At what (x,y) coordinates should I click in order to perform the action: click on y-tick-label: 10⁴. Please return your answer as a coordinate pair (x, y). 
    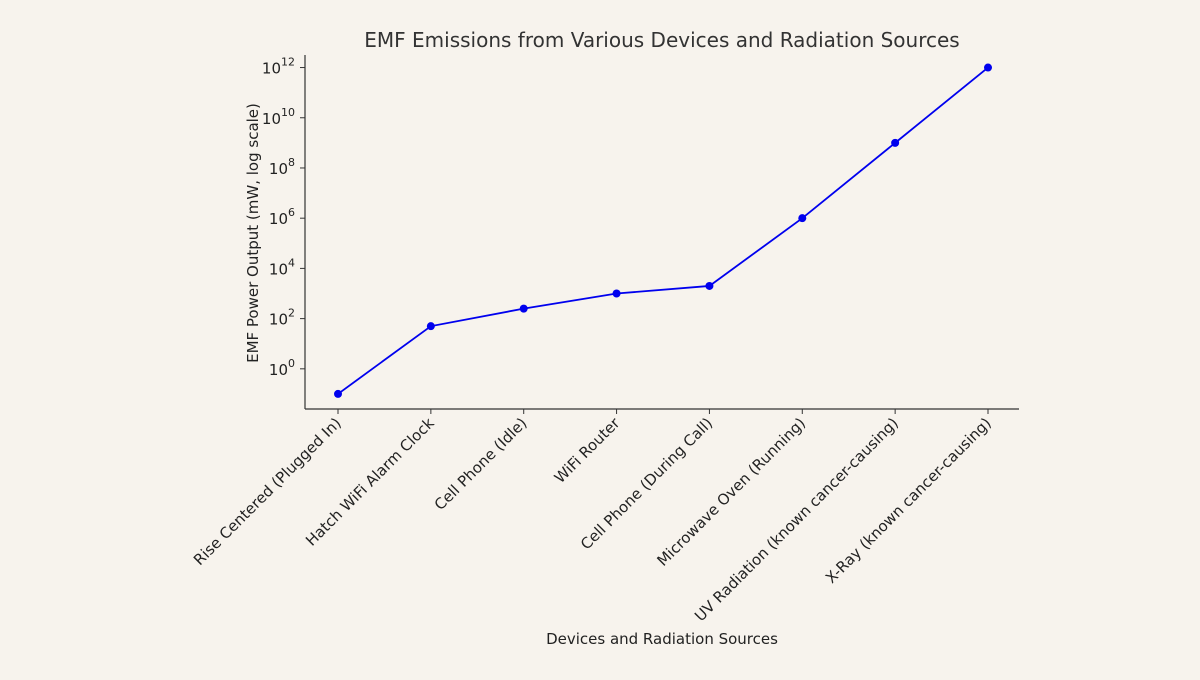
    Looking at the image, I should click on (282, 267).